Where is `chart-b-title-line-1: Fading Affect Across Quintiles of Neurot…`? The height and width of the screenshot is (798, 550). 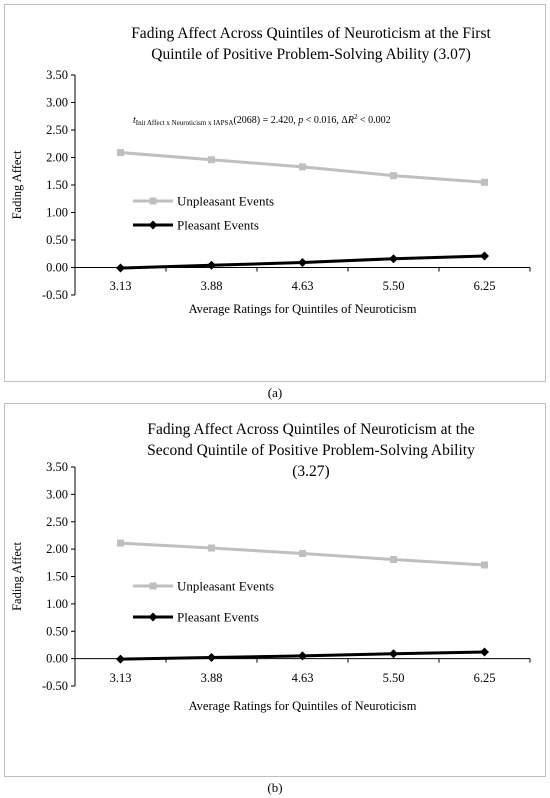
chart-b-title-line-1: Fading Affect Across Quintiles of Neurot… is located at coordinates (310, 429).